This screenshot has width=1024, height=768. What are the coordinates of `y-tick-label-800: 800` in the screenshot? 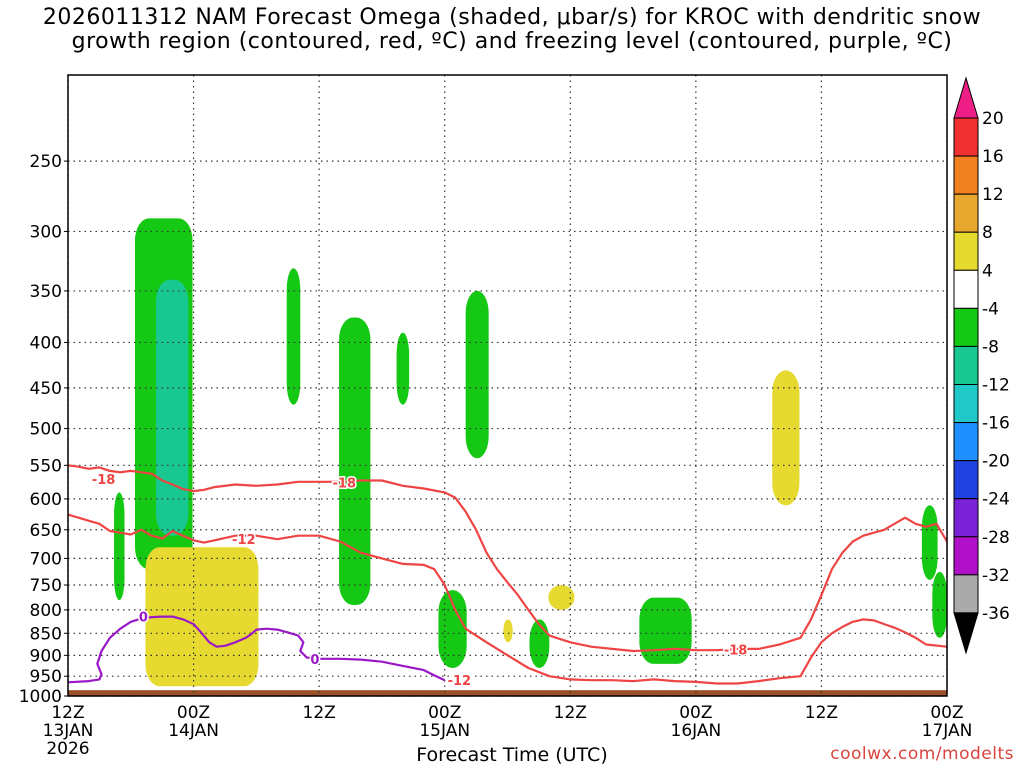 It's located at (46, 611).